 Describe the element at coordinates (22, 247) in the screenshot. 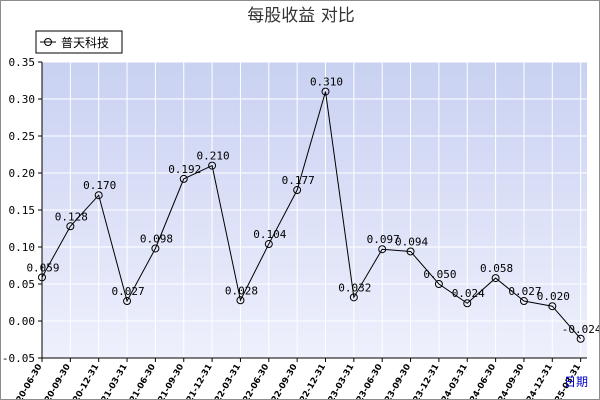

I see `y-tick-label: 0.10` at that location.